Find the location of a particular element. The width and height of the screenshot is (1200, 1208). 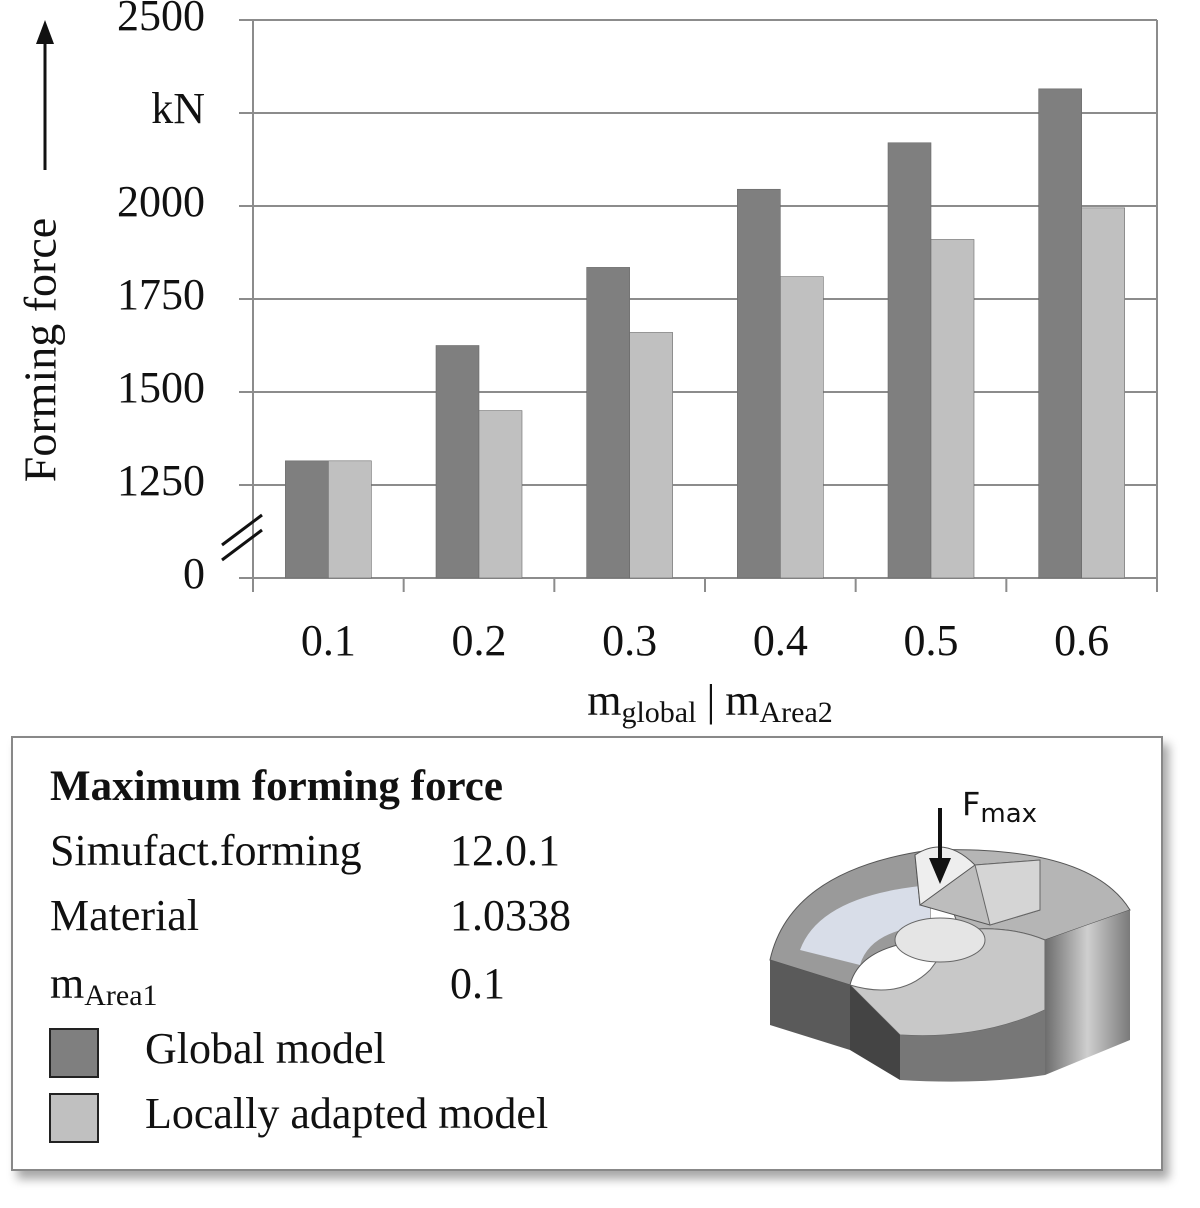

x-axis-label: mglobal | mArea2 is located at coordinates (710, 702).